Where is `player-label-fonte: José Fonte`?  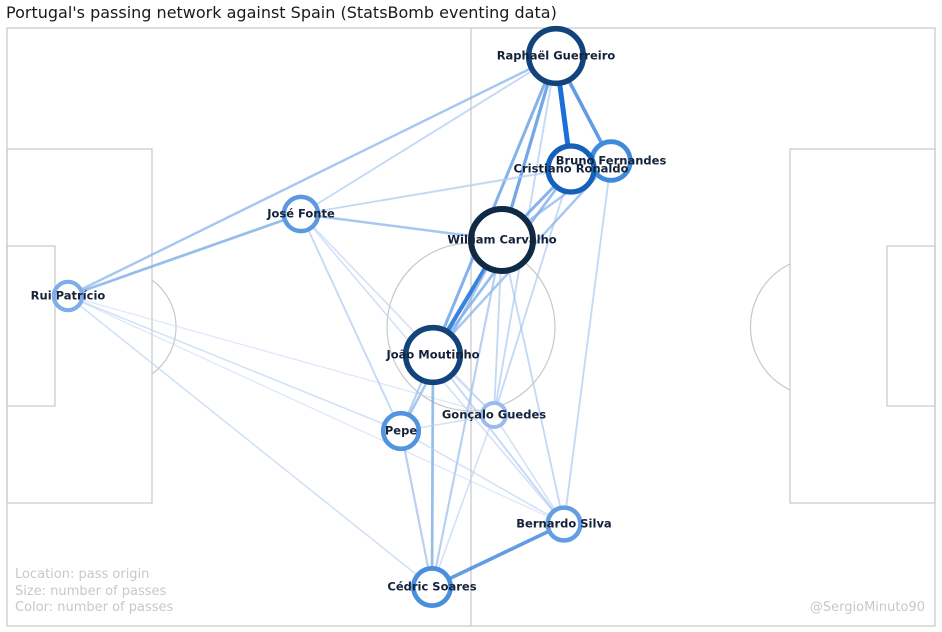
player-label-fonte: José Fonte is located at coordinates (300, 214).